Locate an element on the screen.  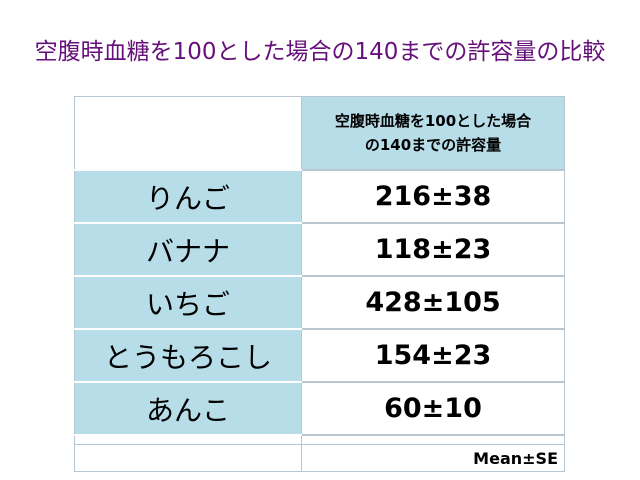
table-row: あんこ 60±10 is located at coordinates (319, 408).